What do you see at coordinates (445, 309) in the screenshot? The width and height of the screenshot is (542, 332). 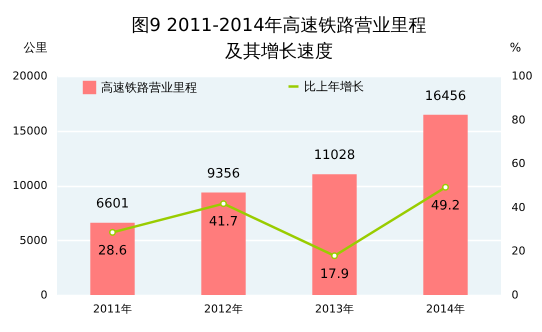 I see `x-tick-label: 2014年` at bounding box center [445, 309].